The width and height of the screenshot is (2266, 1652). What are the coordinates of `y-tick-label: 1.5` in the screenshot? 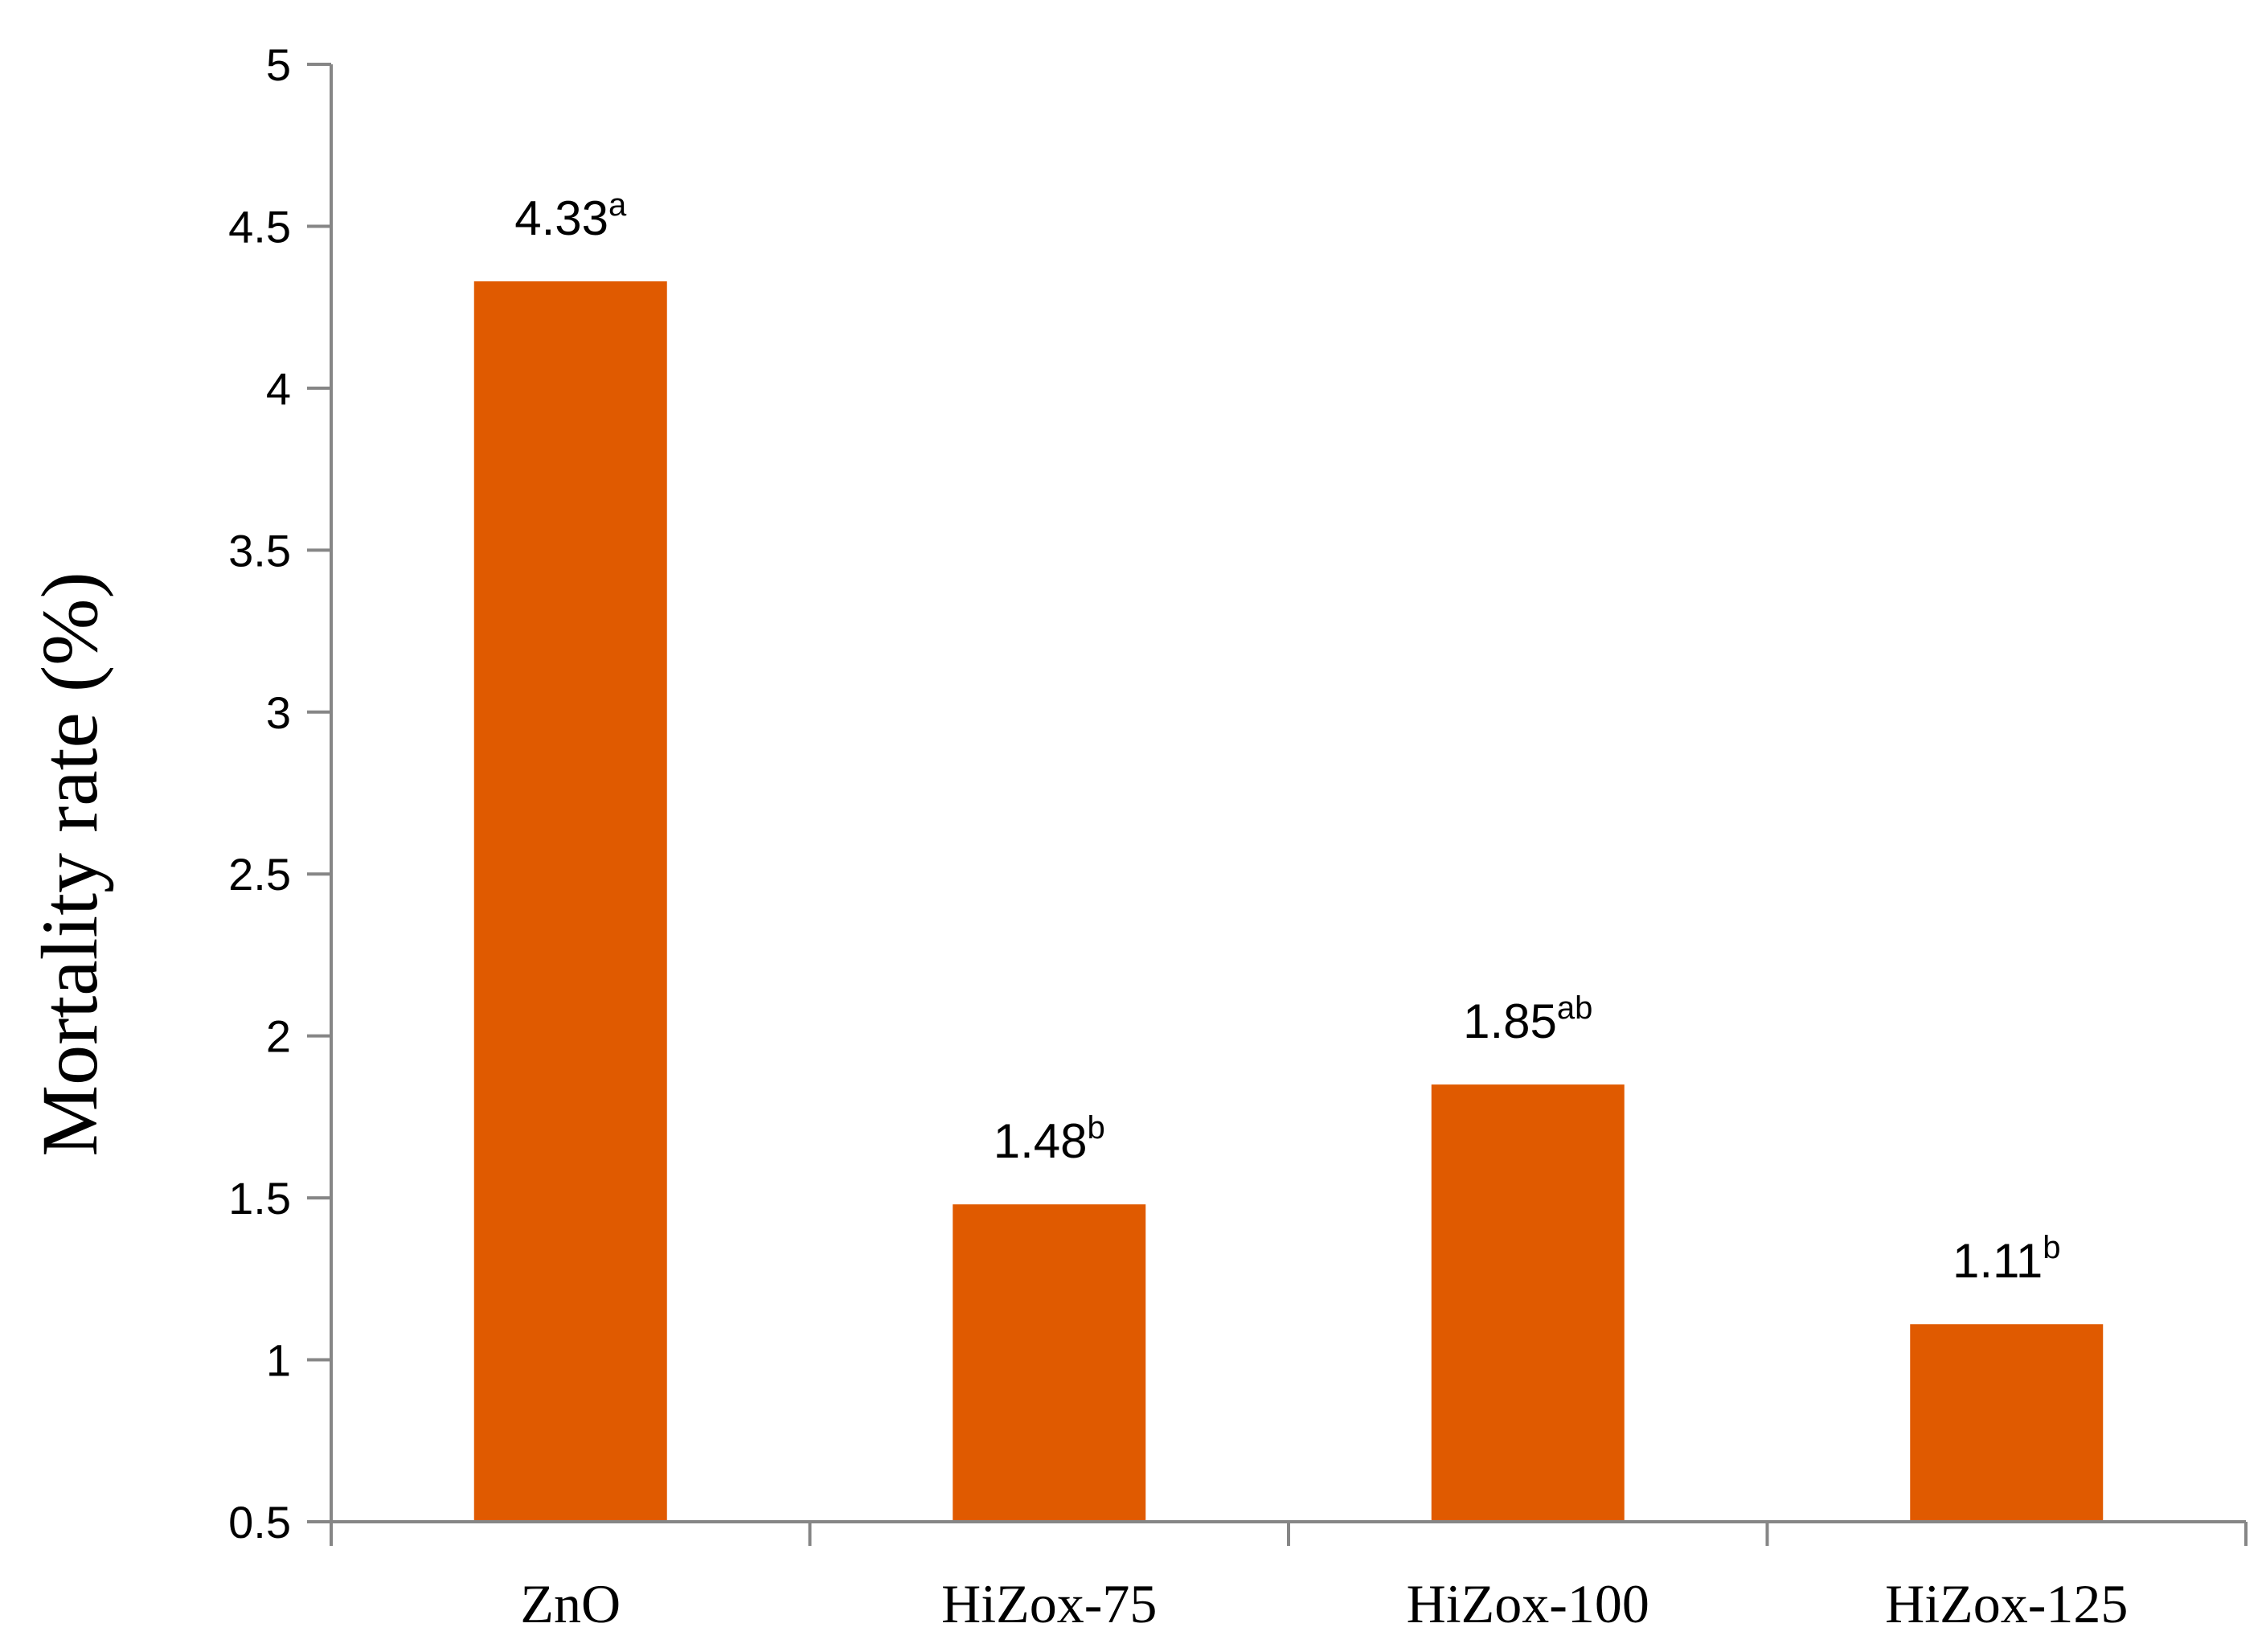 It's located at (259, 1198).